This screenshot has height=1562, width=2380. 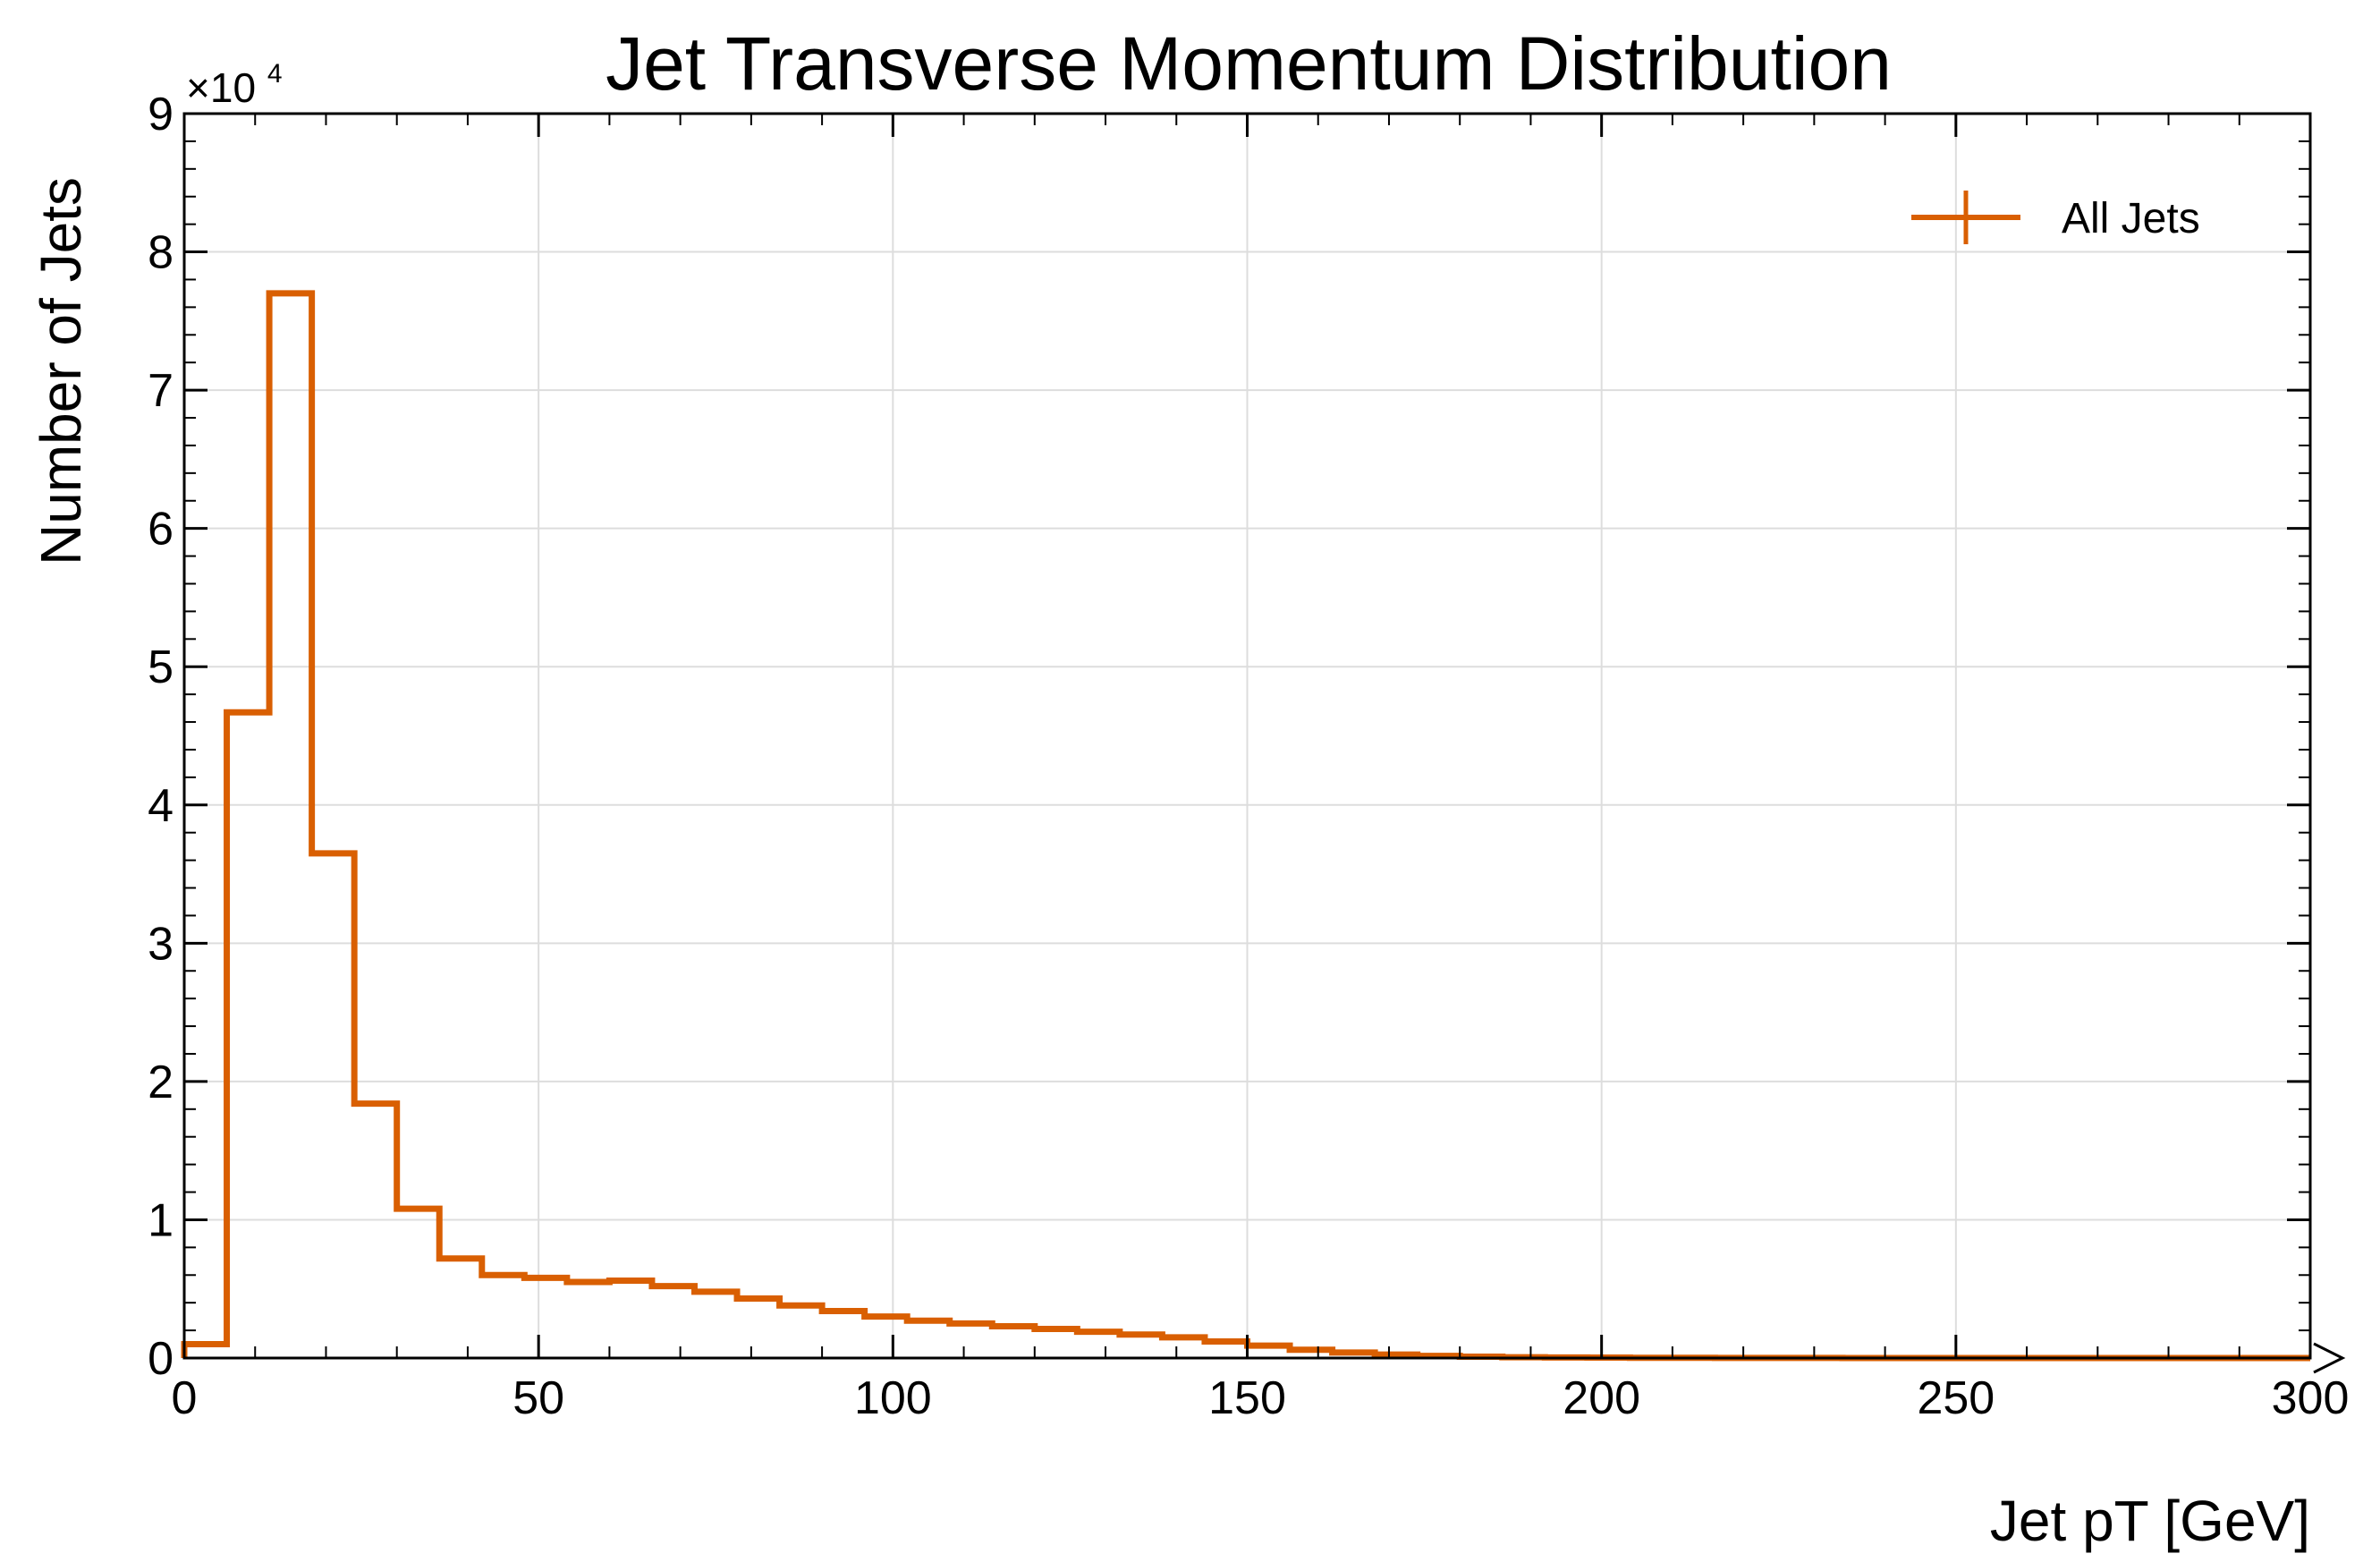 What do you see at coordinates (275, 74) in the screenshot?
I see `y-axis-multiplier-exponent: 4` at bounding box center [275, 74].